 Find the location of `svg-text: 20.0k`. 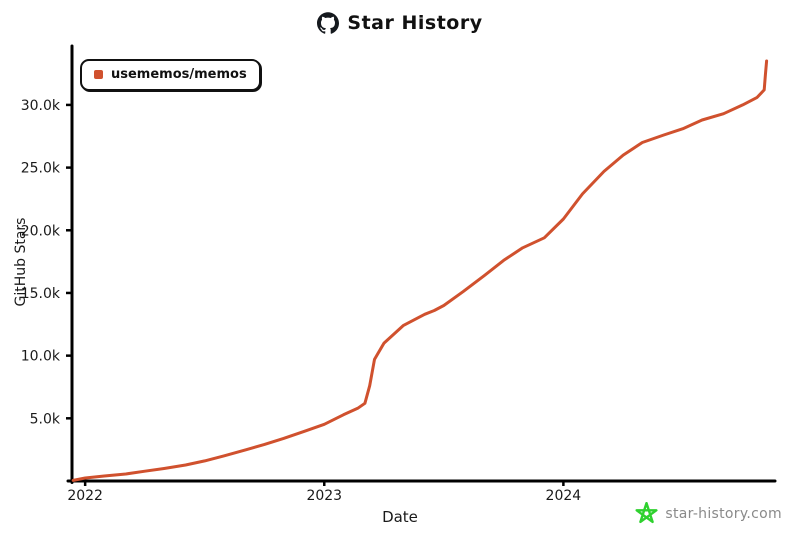

svg-text: 20.0k is located at coordinates (41, 231).